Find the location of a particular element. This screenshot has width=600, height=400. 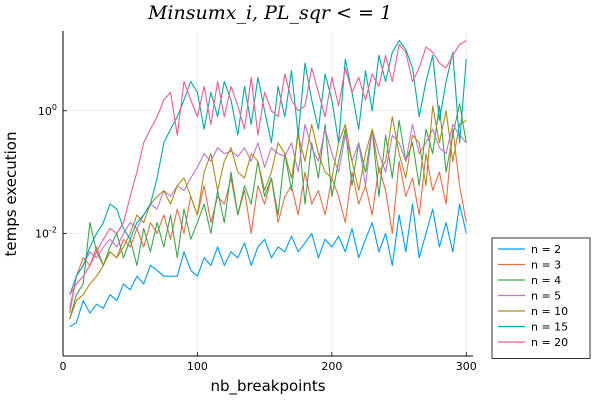

legend-label: n = 2 is located at coordinates (546, 249).